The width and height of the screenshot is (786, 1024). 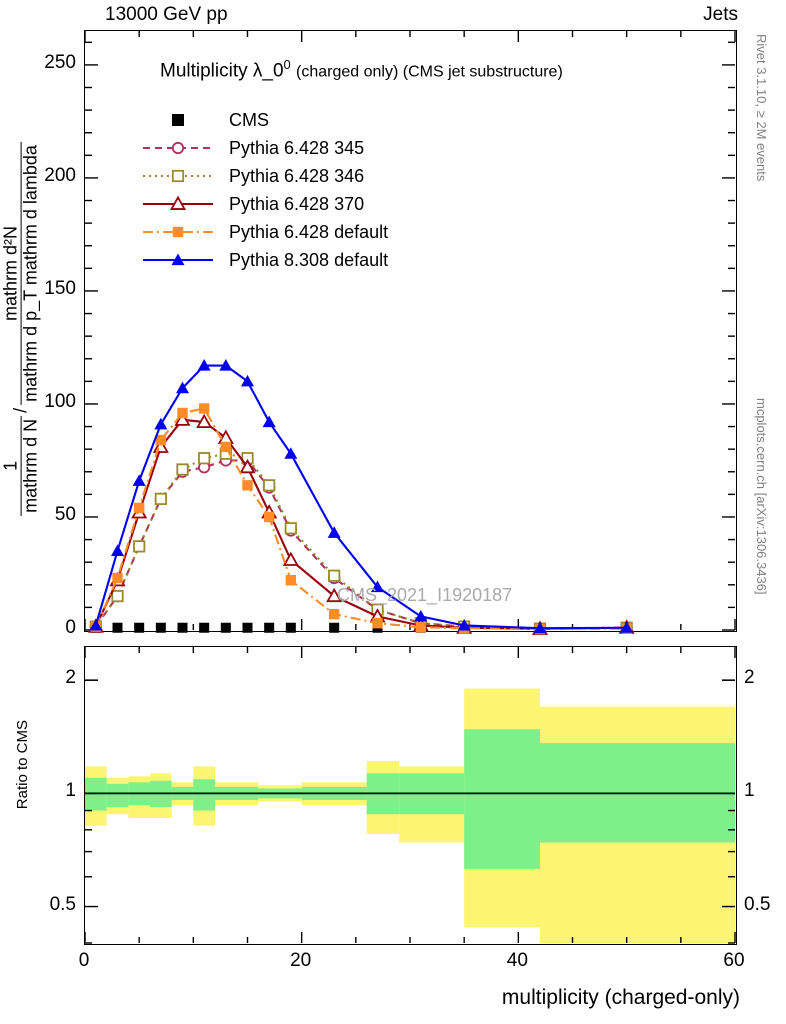 I want to click on plot-title-qualifier: (charged only) (CMS jet substructure), so click(x=429, y=72).